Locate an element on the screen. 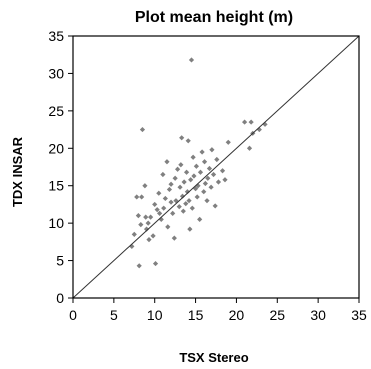 The width and height of the screenshot is (371, 369). x-tick-label: 15 is located at coordinates (196, 315).